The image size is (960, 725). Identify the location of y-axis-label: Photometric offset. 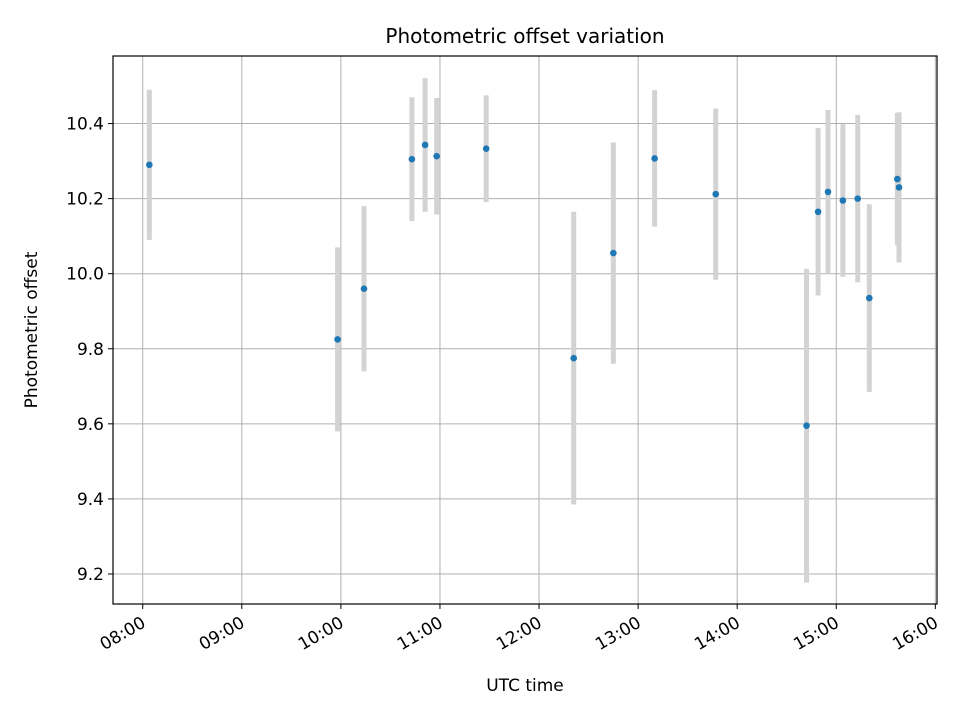
(32, 329).